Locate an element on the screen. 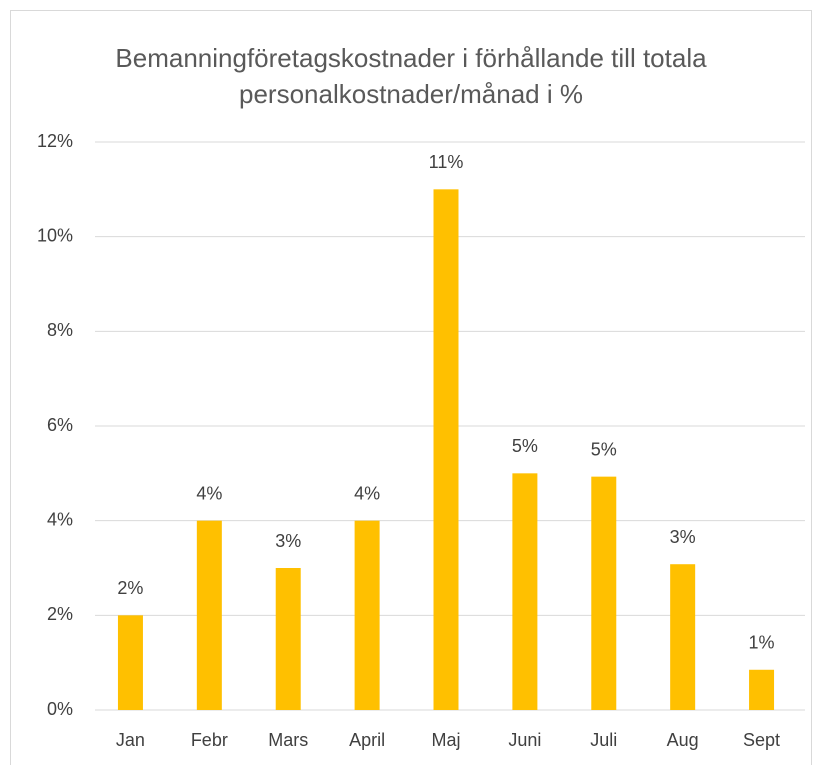 This screenshot has height=765, width=822. y-tick-label: 12% is located at coordinates (55, 141).